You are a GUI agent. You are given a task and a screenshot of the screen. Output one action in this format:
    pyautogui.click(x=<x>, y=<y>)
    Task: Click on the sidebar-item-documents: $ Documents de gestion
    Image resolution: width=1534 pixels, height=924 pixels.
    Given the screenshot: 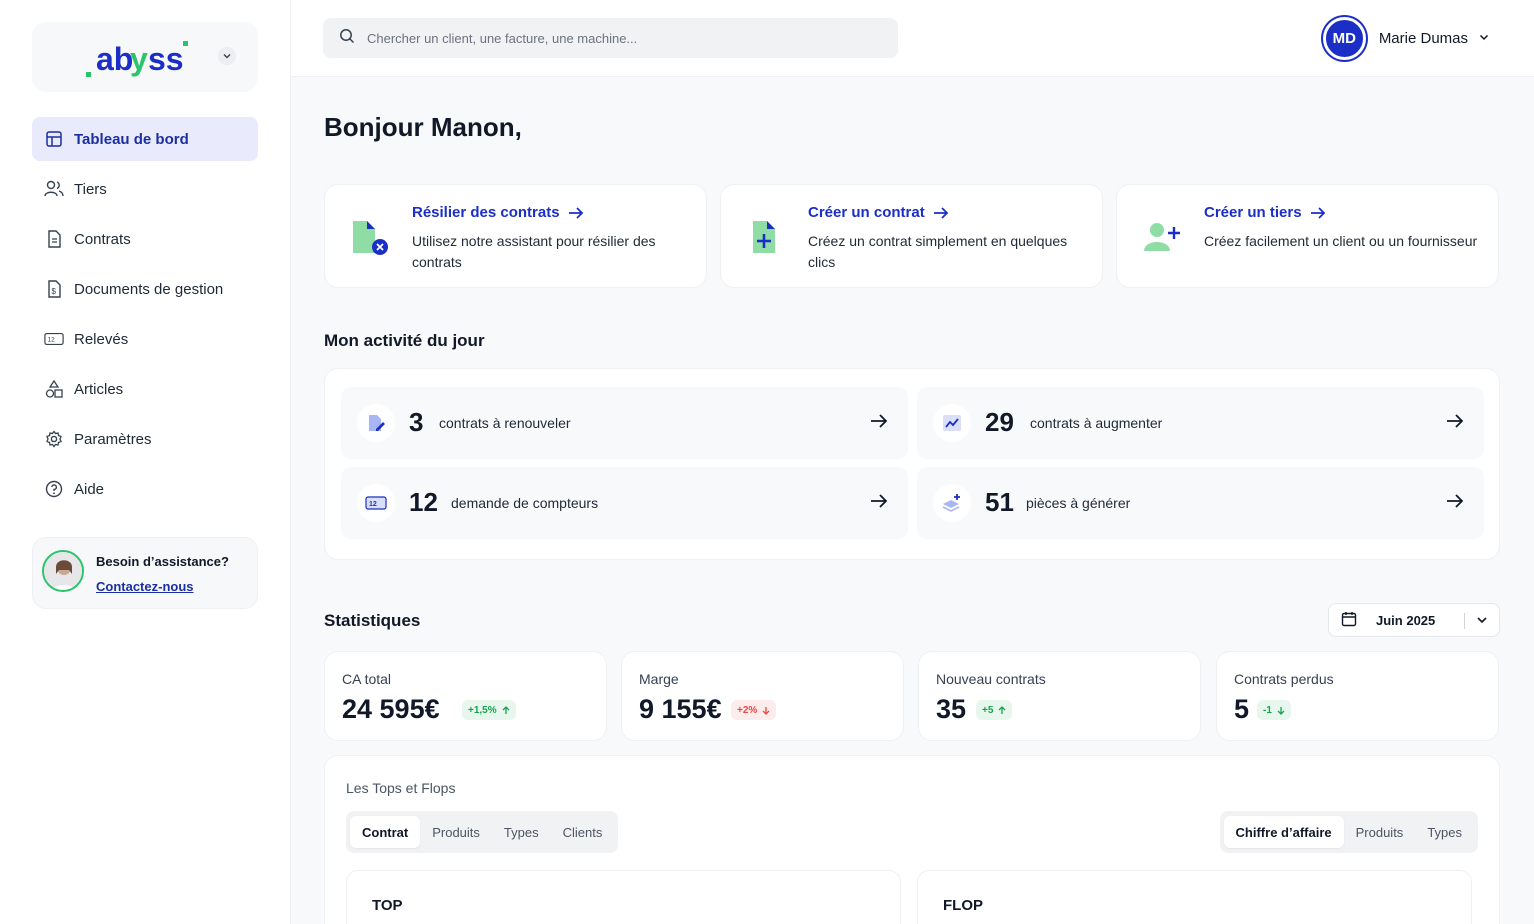 What is the action you would take?
    pyautogui.click(x=145, y=289)
    